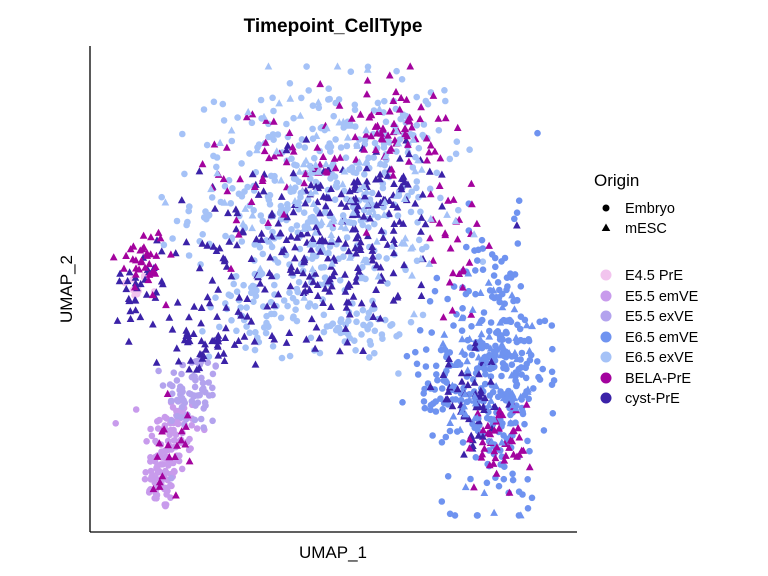  What do you see at coordinates (662, 297) in the screenshot?
I see `legend-item-e55-emve: E5.5 emVE` at bounding box center [662, 297].